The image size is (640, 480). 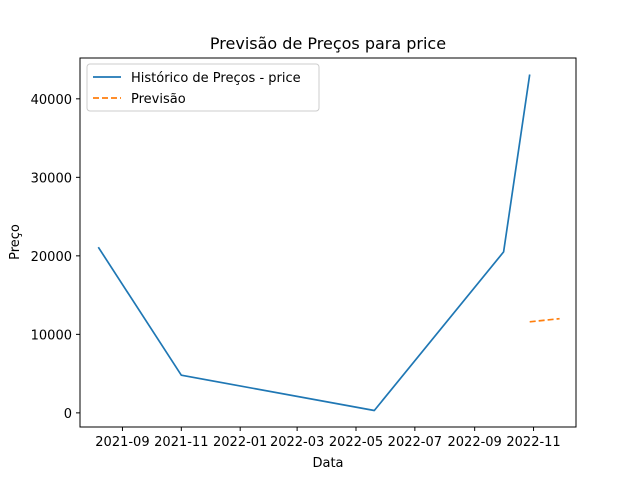 I want to click on legend: Histórico de Preços - price Previsão, so click(x=203, y=87).